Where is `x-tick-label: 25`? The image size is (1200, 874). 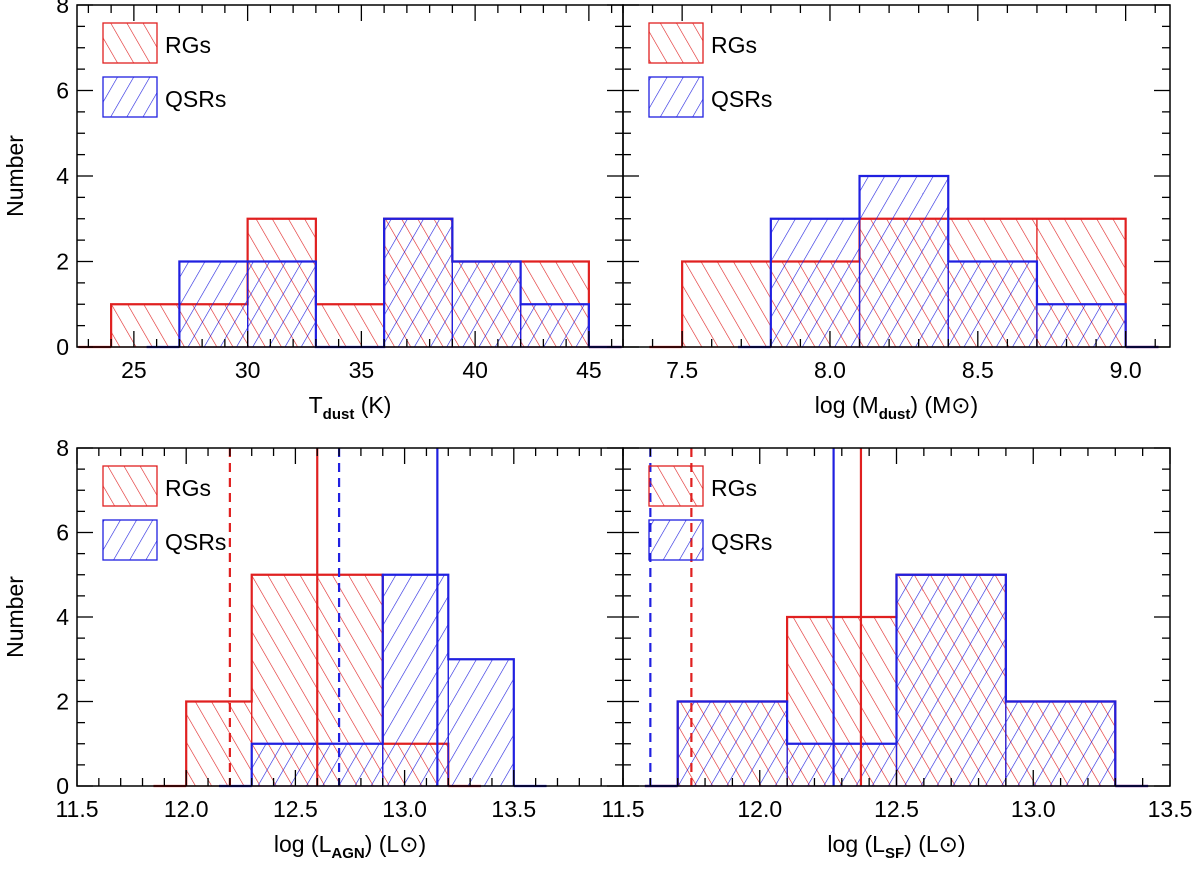
x-tick-label: 25 is located at coordinates (134, 370).